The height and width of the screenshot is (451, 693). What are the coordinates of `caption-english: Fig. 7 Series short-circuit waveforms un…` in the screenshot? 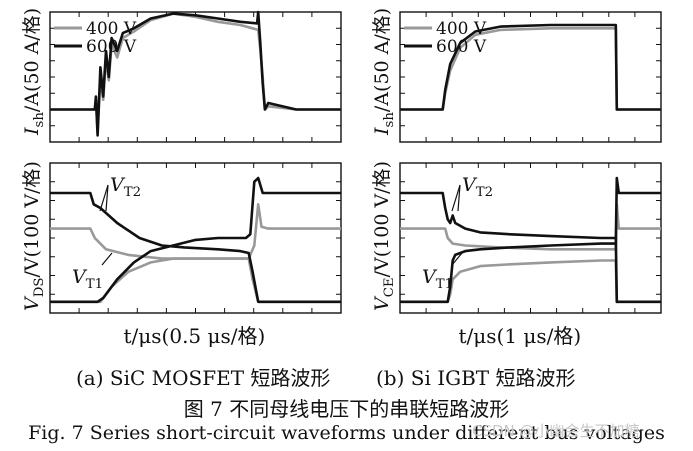 It's located at (346, 433).